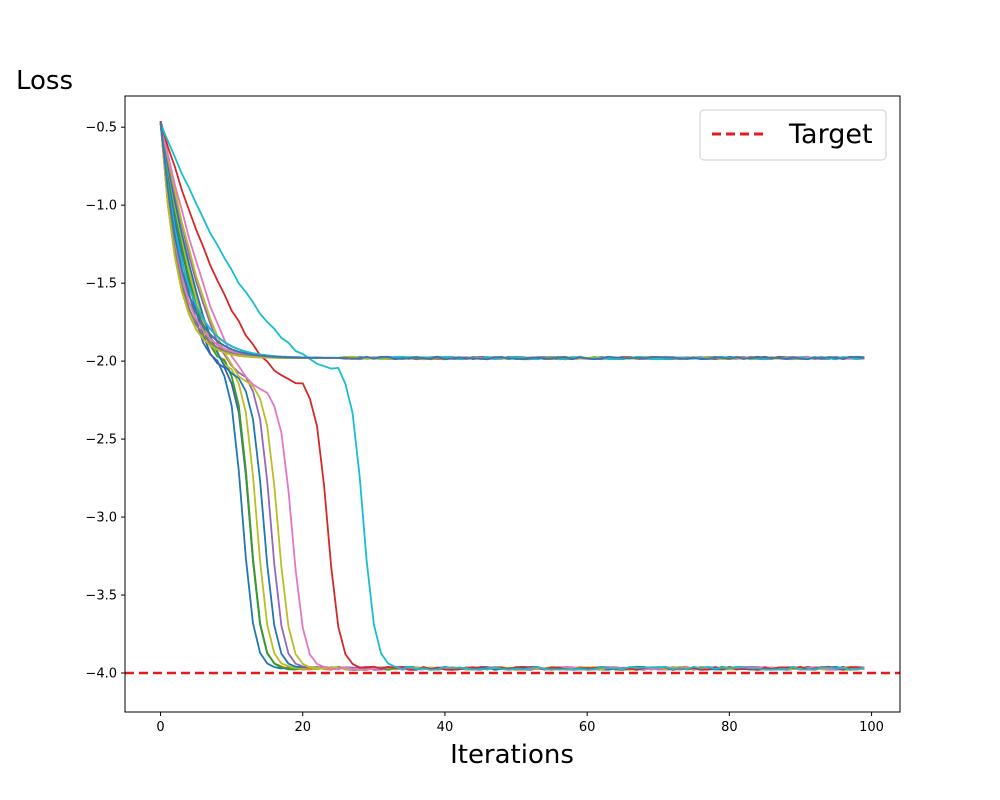 The image size is (1000, 800). What do you see at coordinates (101, 284) in the screenshot?
I see `y-tick-label: −1.5` at bounding box center [101, 284].